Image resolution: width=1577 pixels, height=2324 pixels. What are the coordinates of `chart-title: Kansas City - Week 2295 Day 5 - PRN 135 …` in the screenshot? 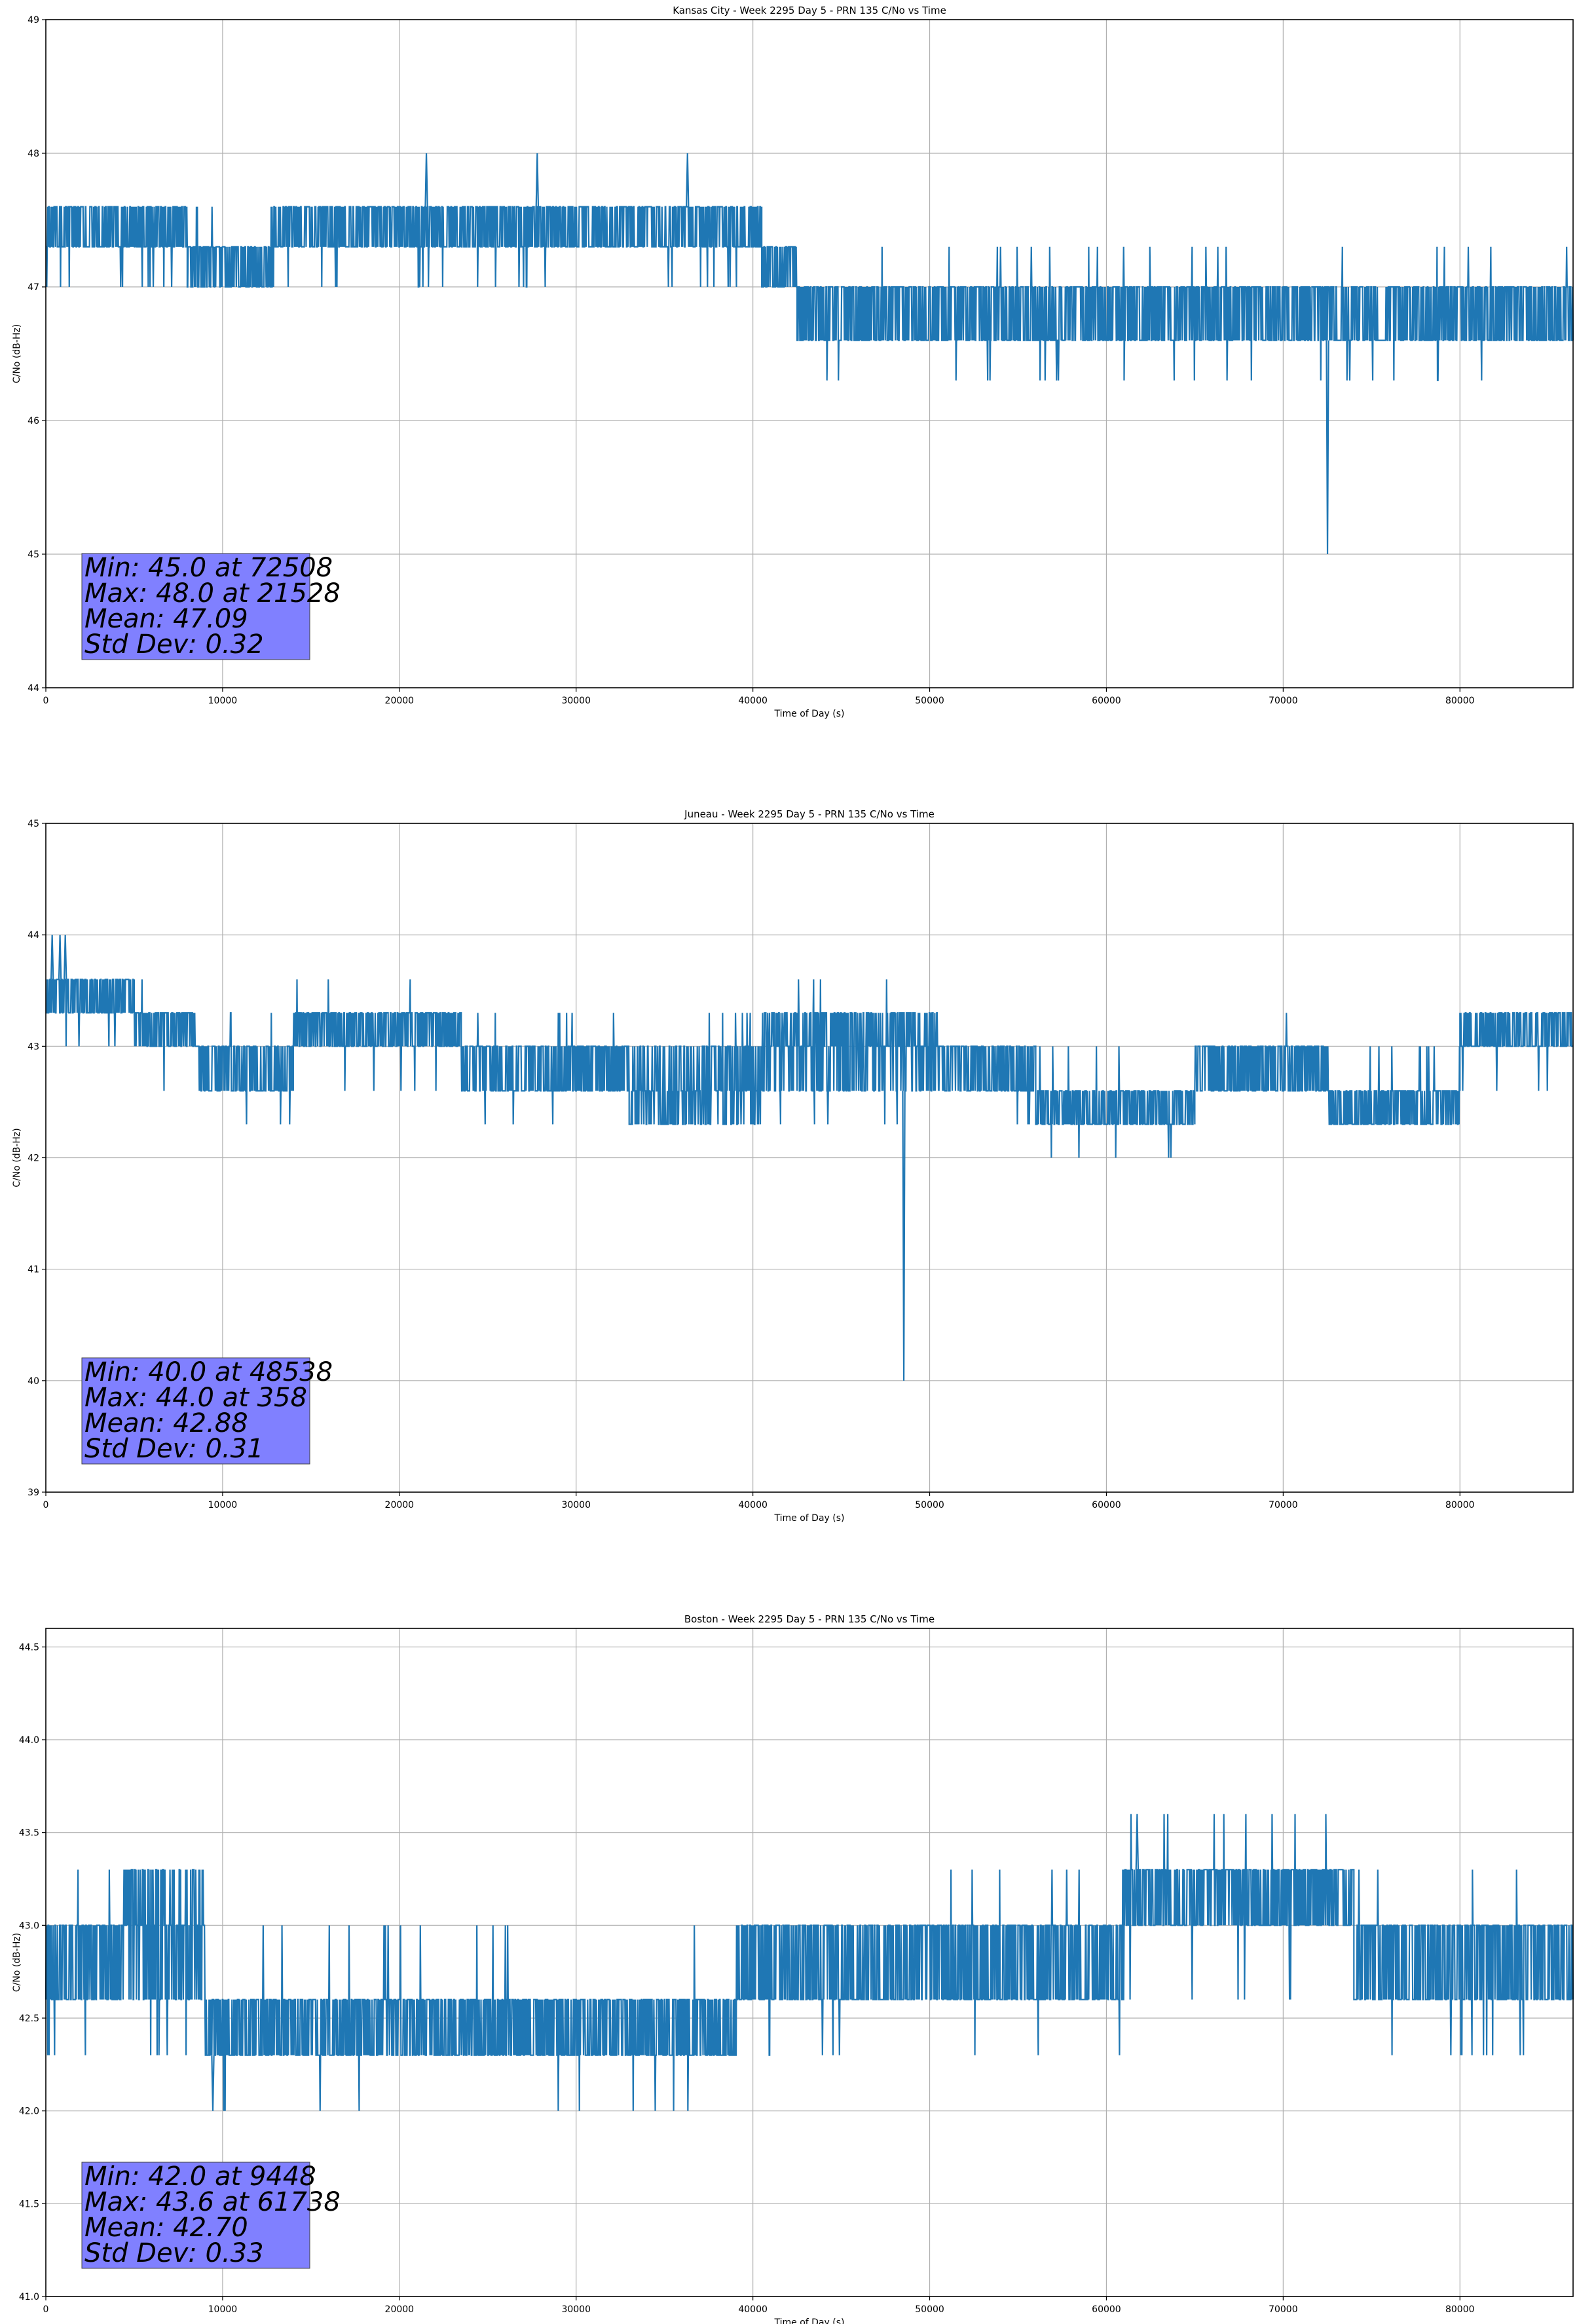 It's located at (809, 10).